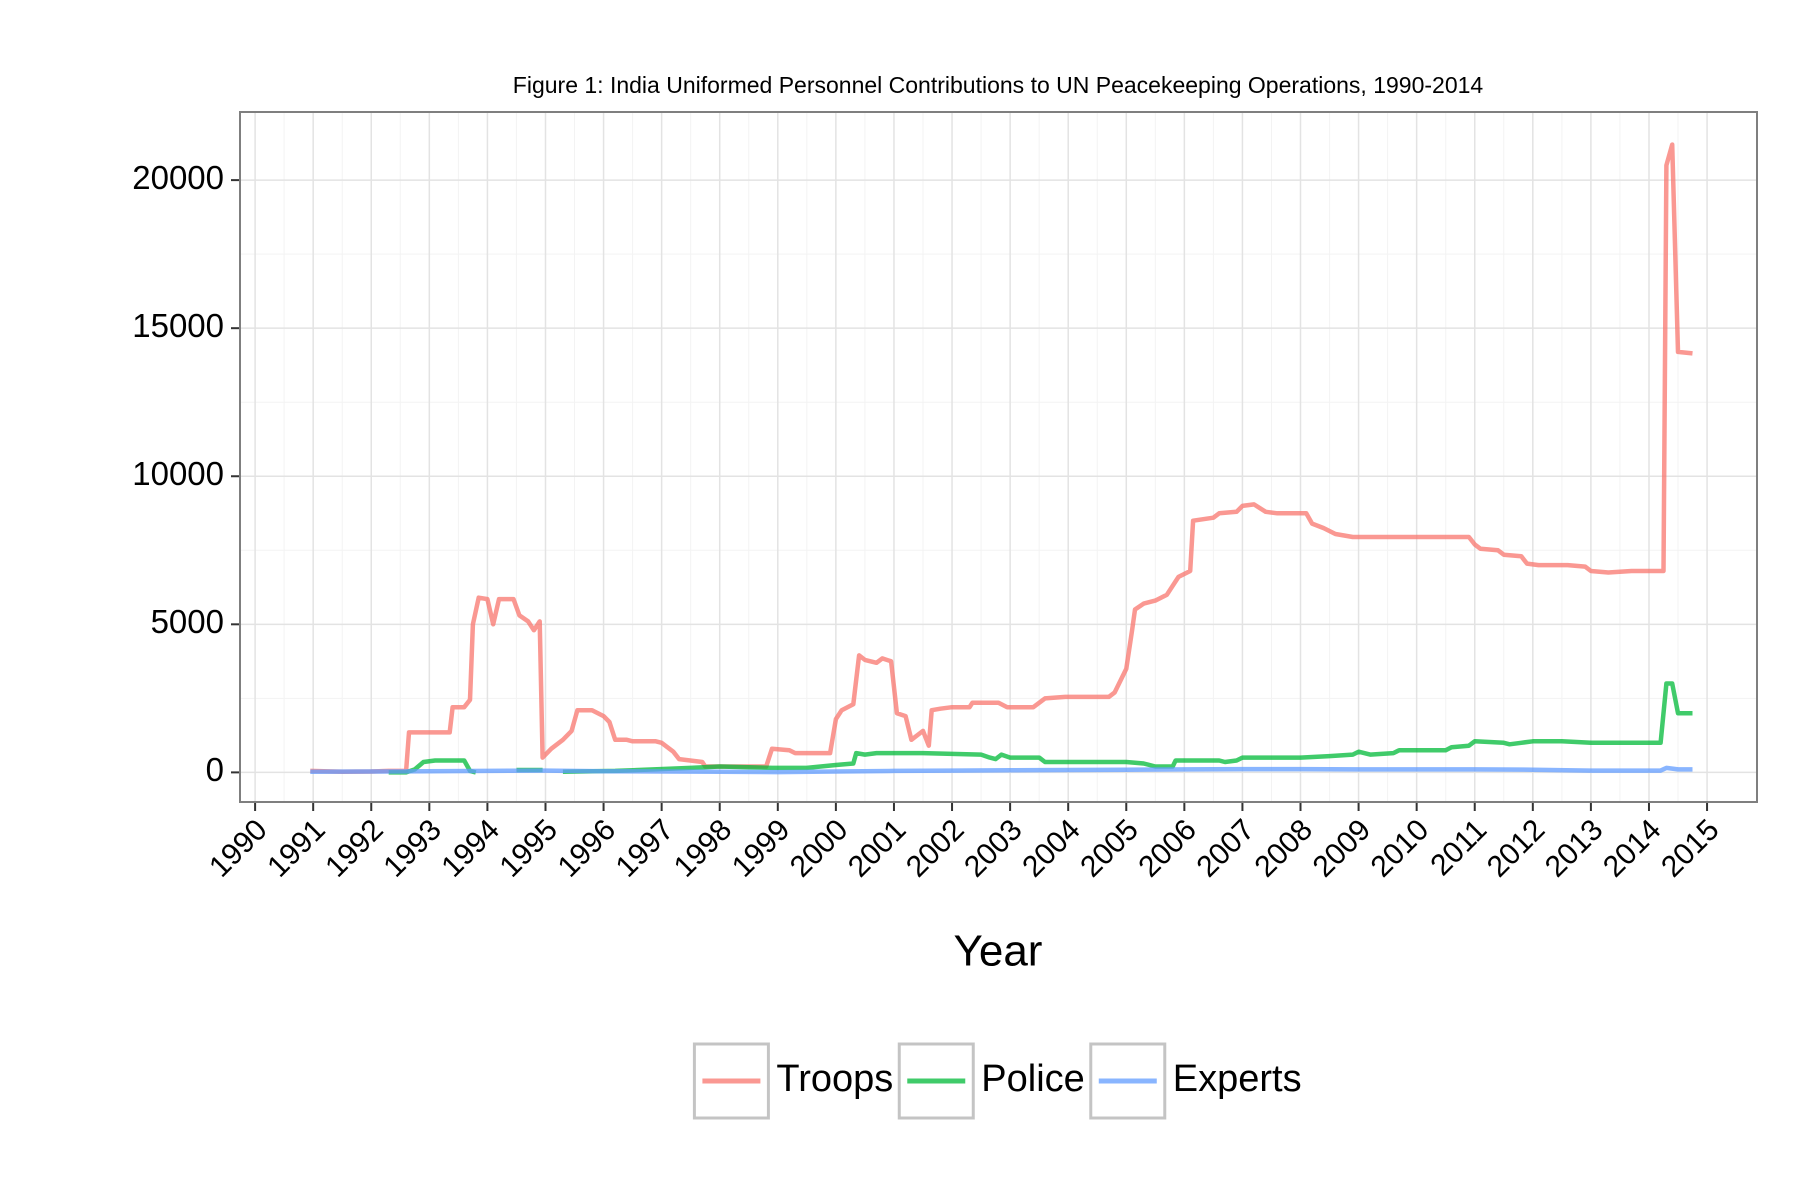  What do you see at coordinates (178, 177) in the screenshot?
I see `y-tick-label: 20000` at bounding box center [178, 177].